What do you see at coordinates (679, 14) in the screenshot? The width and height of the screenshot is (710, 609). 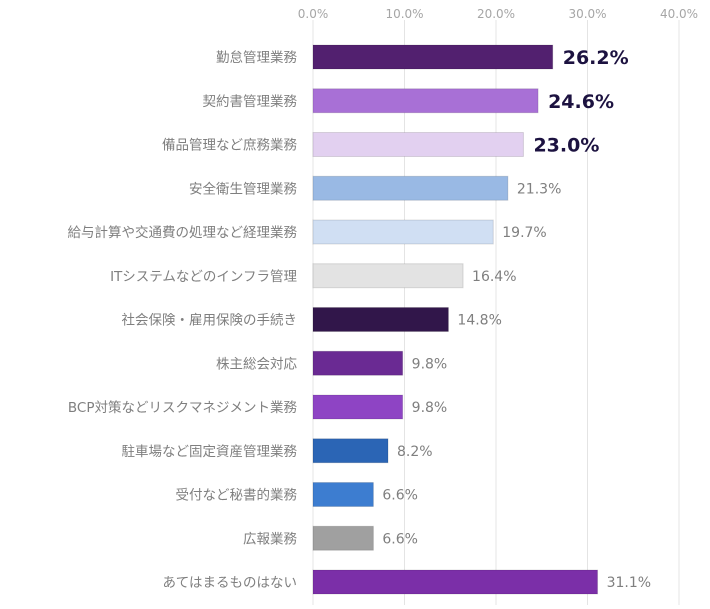 I see `x-tick-label: 40.0%` at bounding box center [679, 14].